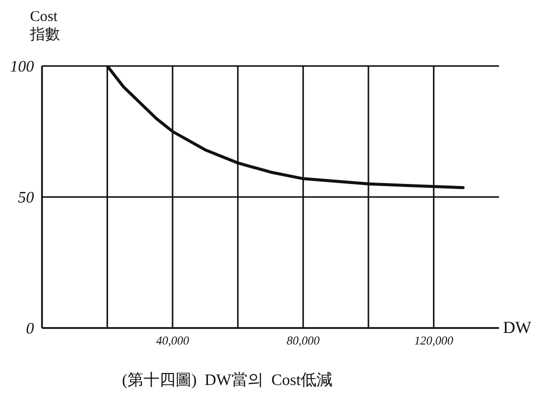  What do you see at coordinates (517, 328) in the screenshot?
I see `x-axis-title: DW` at bounding box center [517, 328].